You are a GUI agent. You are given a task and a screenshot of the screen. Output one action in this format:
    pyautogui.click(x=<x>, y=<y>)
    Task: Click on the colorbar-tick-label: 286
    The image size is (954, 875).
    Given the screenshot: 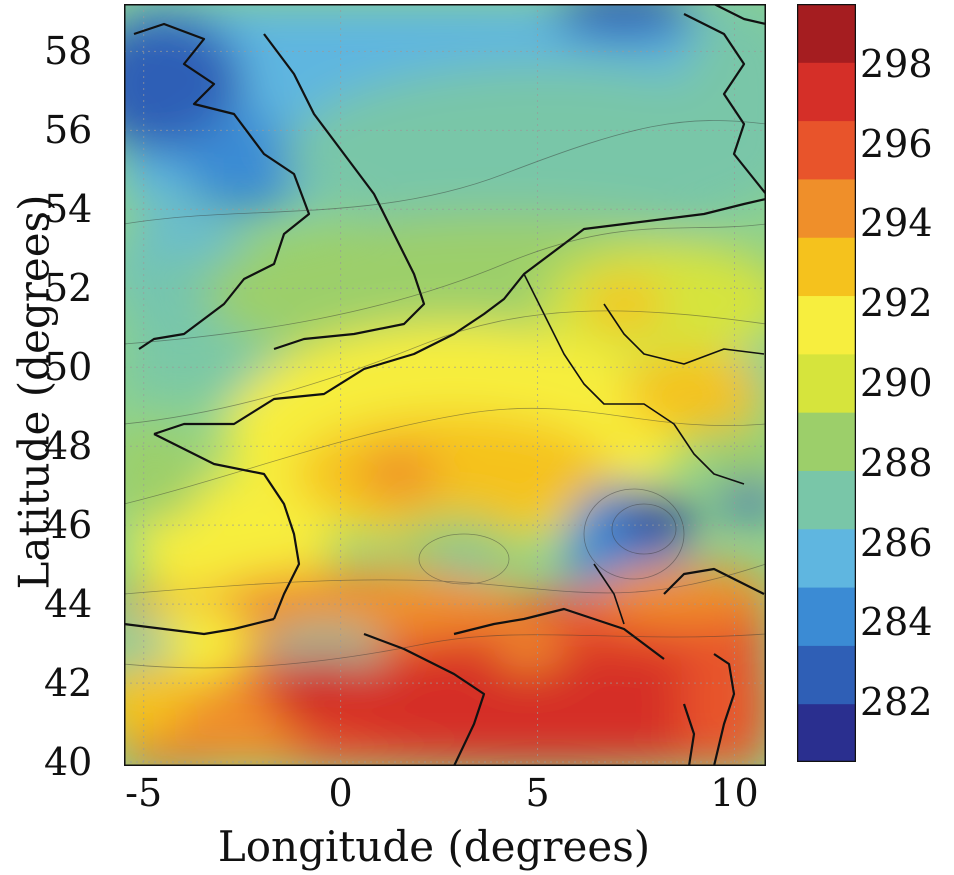 What is the action you would take?
    pyautogui.click(x=896, y=542)
    